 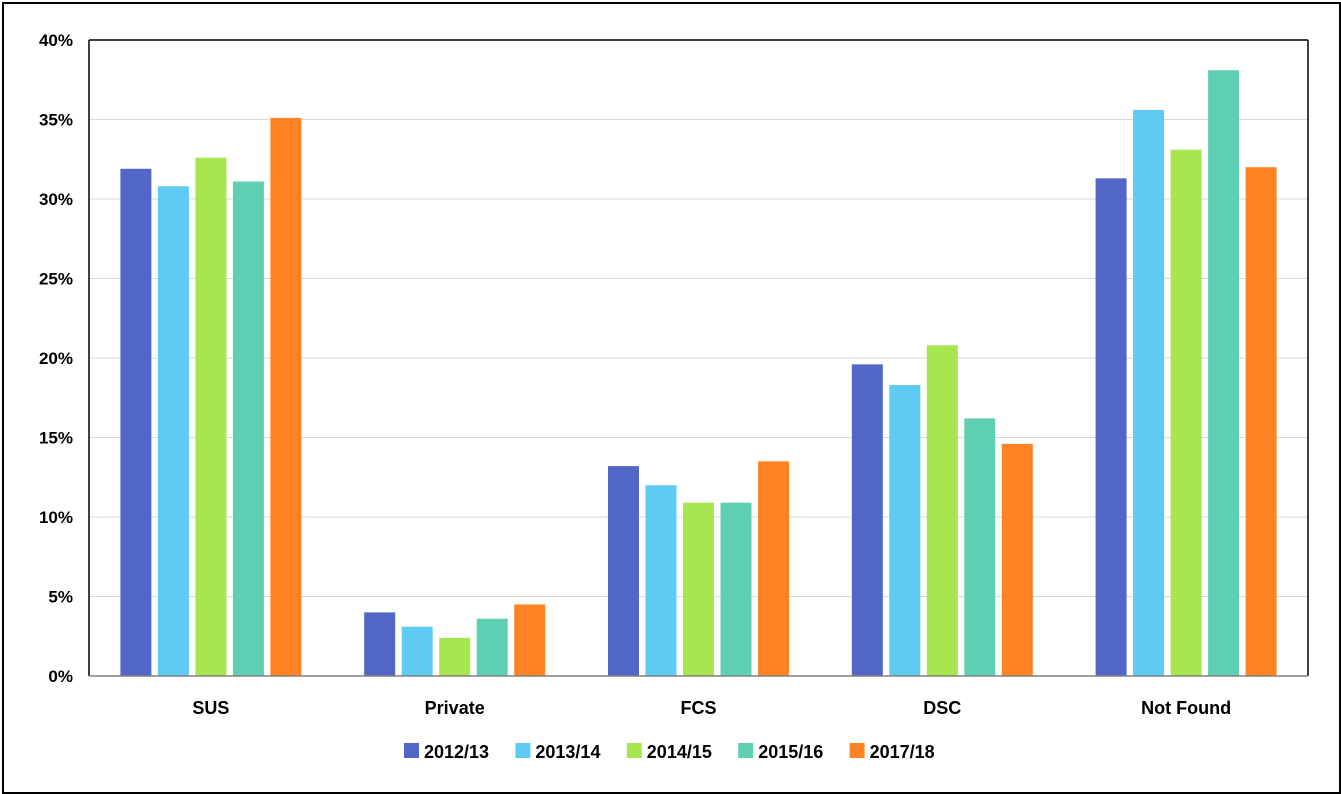 What do you see at coordinates (211, 416) in the screenshot?
I see `bar-2014-15-sus` at bounding box center [211, 416].